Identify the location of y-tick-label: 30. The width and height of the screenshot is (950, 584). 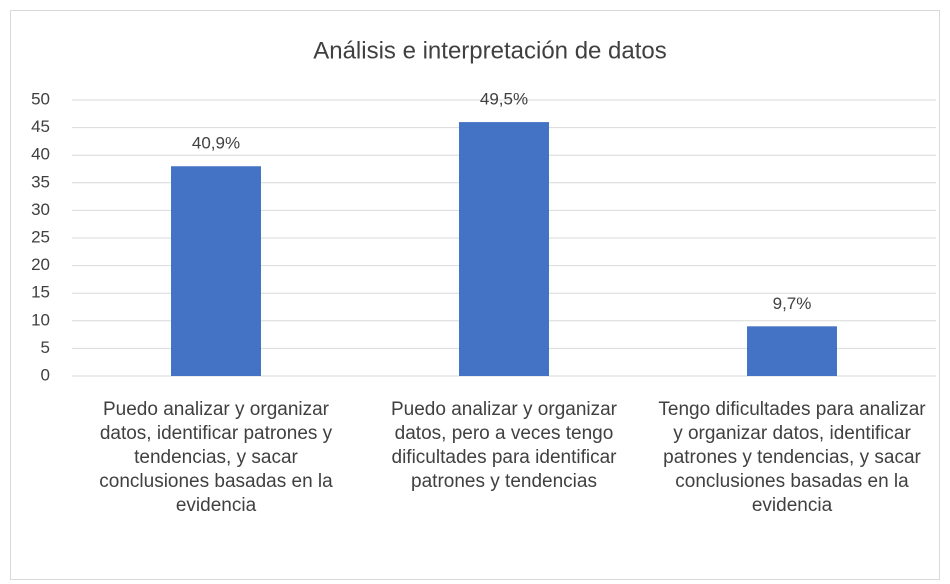
(40, 209).